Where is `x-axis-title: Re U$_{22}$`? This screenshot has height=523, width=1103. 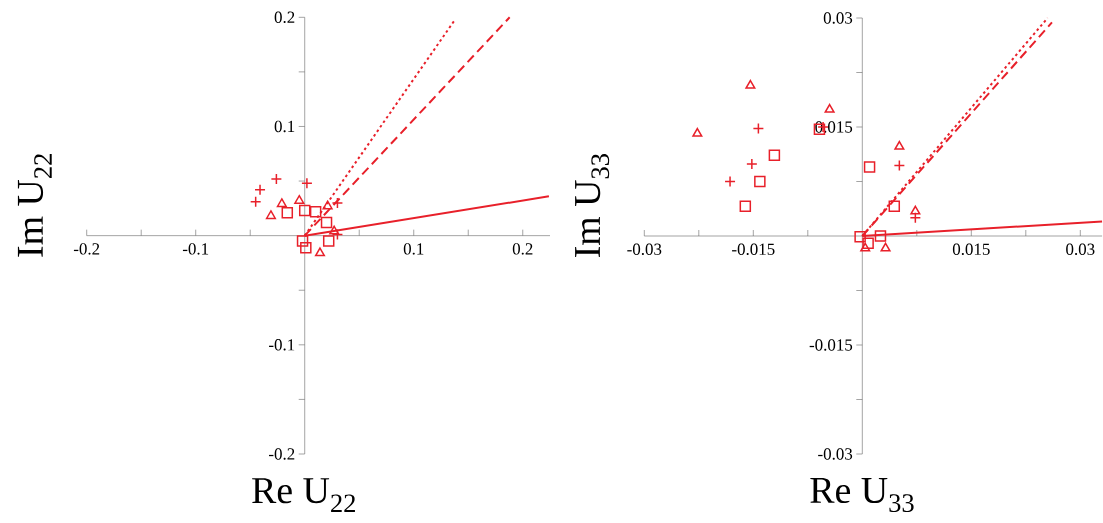 x-axis-title: Re U$_{22}$ is located at coordinates (303, 495).